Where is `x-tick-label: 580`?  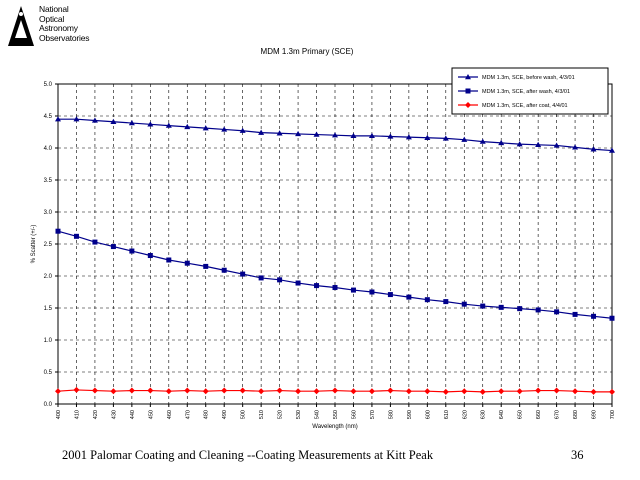 x-tick-label: 580 is located at coordinates (391, 414).